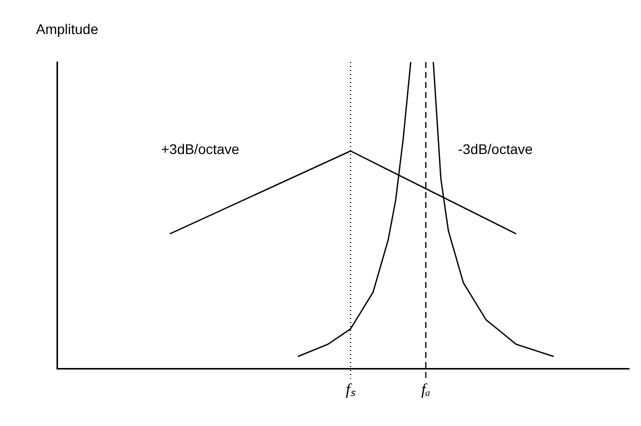 Image resolution: width=641 pixels, height=426 pixels. I want to click on annotation: +3dB/octave, so click(200, 149).